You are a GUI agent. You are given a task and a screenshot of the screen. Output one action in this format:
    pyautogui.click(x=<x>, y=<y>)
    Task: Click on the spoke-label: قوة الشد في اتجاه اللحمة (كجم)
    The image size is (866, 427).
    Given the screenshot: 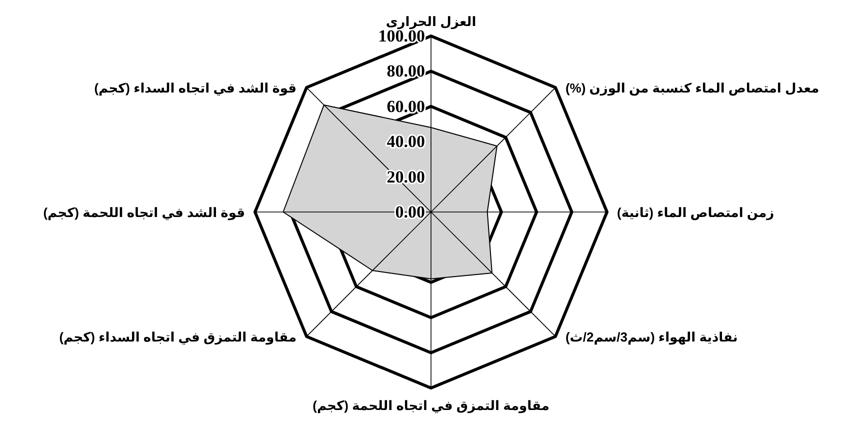 What is the action you would take?
    pyautogui.click(x=144, y=213)
    